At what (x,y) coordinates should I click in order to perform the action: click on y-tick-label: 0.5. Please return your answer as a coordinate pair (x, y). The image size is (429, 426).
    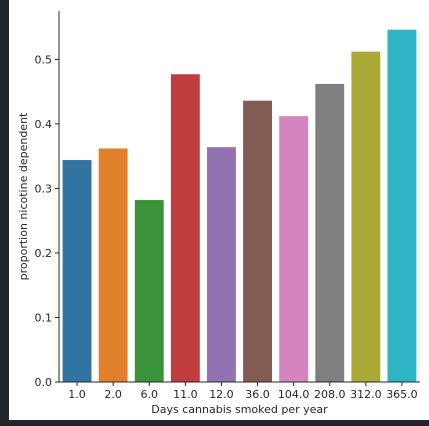
    Looking at the image, I should click on (44, 59).